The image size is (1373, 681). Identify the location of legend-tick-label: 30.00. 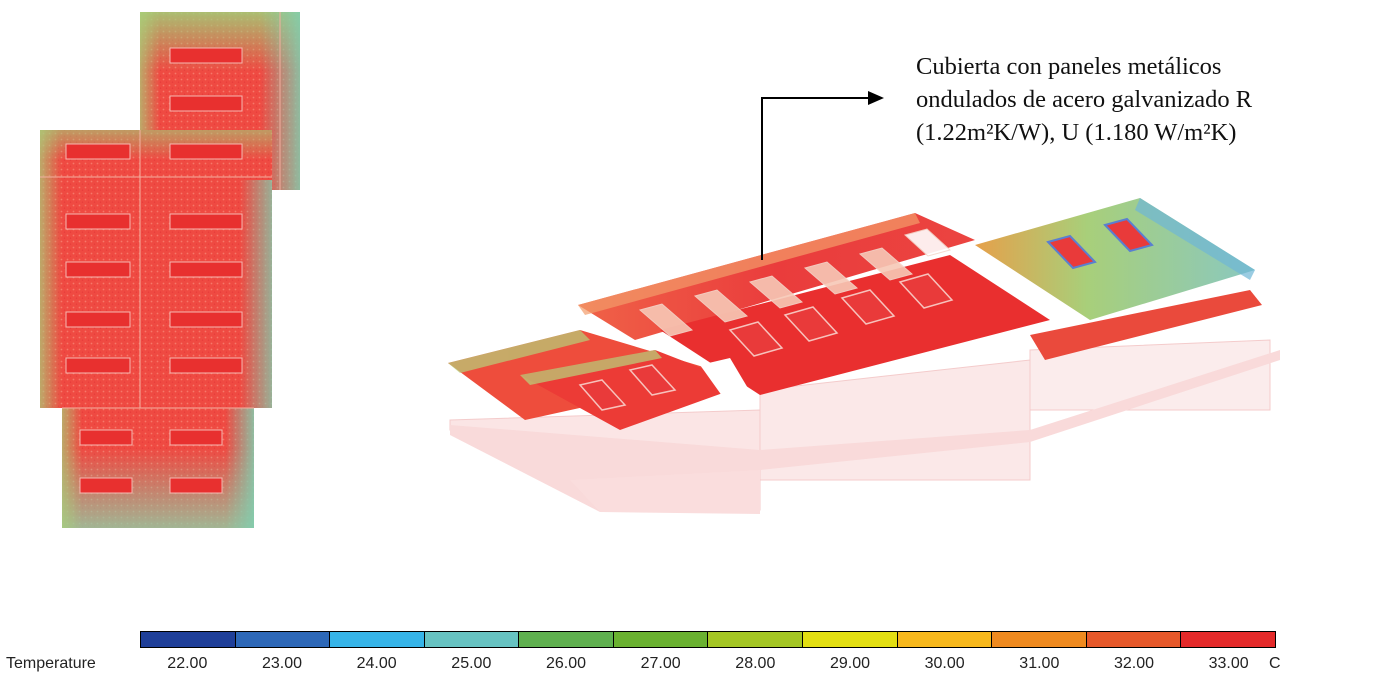
(944, 663).